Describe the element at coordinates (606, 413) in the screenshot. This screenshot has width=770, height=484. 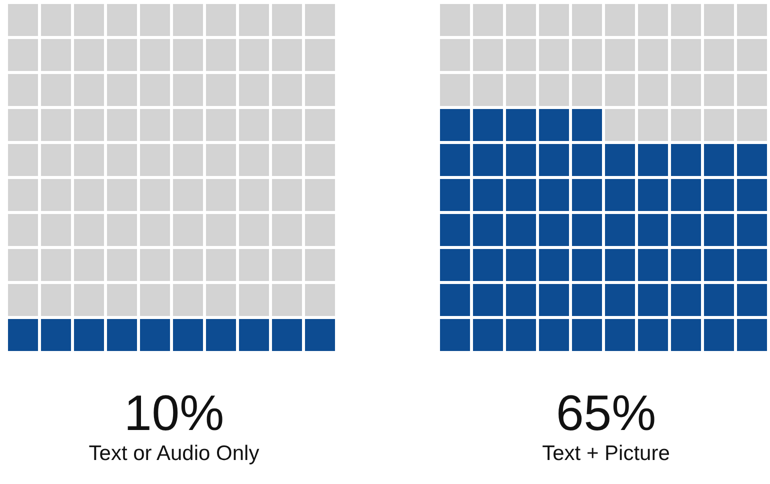
I see `data-label: 65%` at that location.